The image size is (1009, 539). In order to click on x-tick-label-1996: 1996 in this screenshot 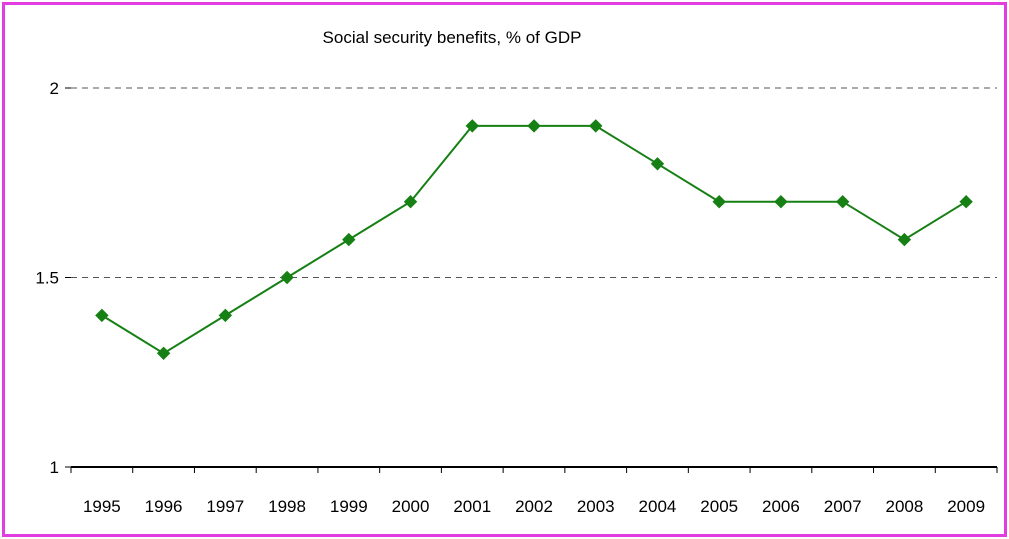, I will do `click(164, 506)`.